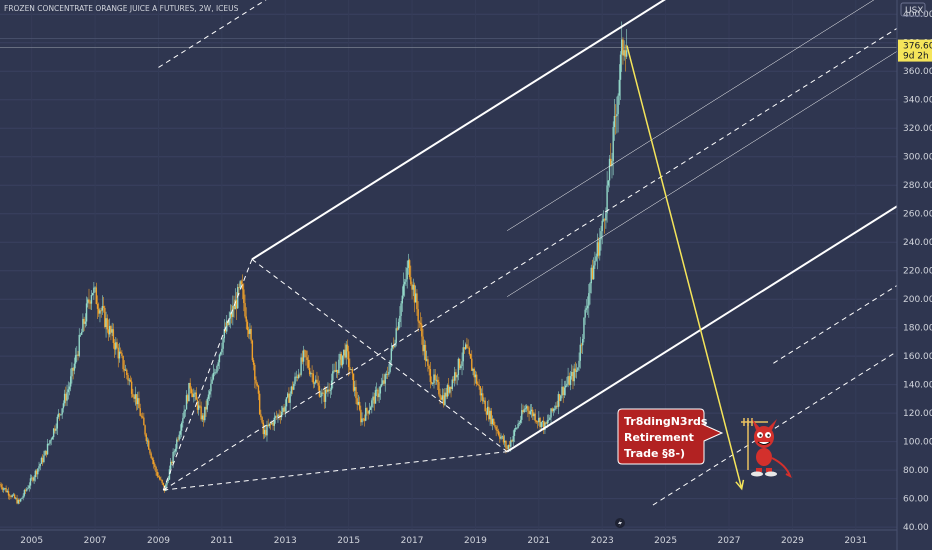  I want to click on currency-label: USX, so click(914, 11).